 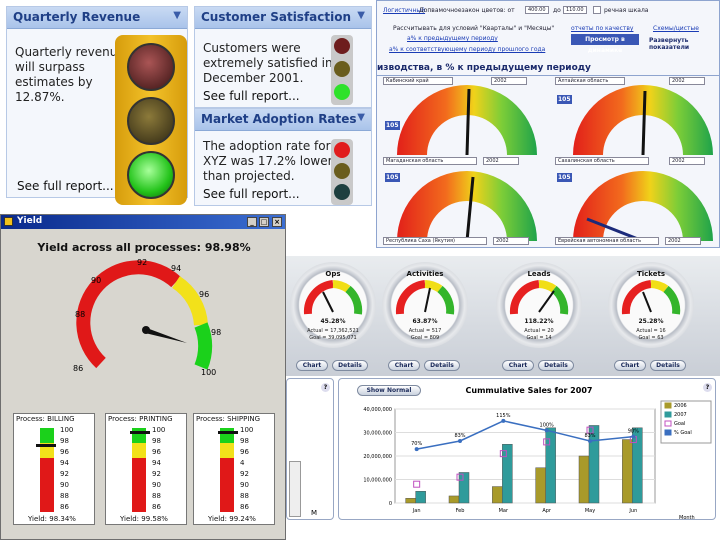 I want to click on year-select-4: 2002, so click(x=687, y=161).